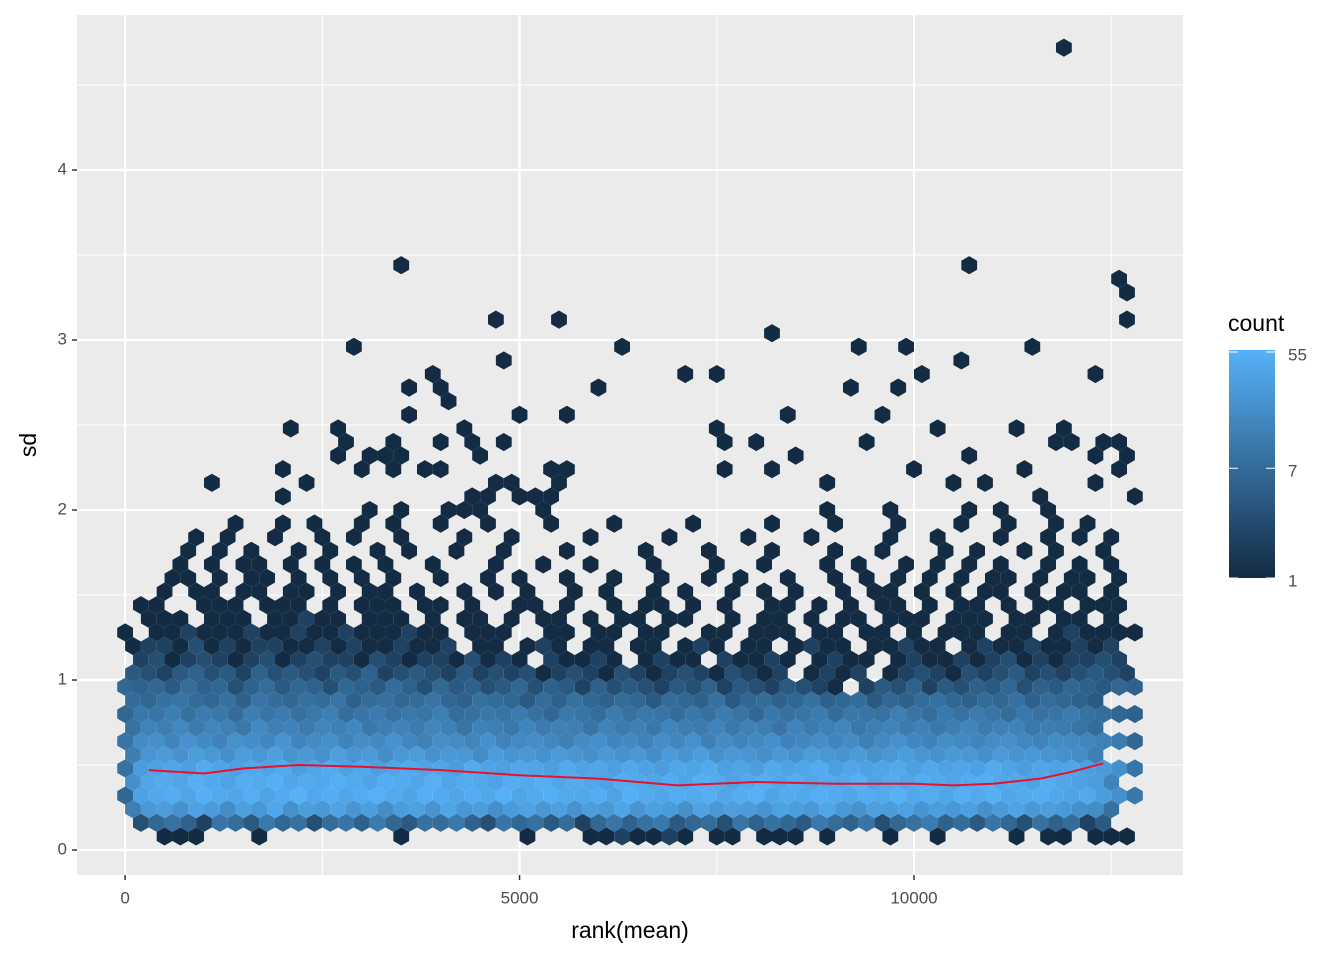 Image resolution: width=1344 pixels, height=960 pixels. Describe the element at coordinates (1297, 354) in the screenshot. I see `legend-label: 55` at that location.